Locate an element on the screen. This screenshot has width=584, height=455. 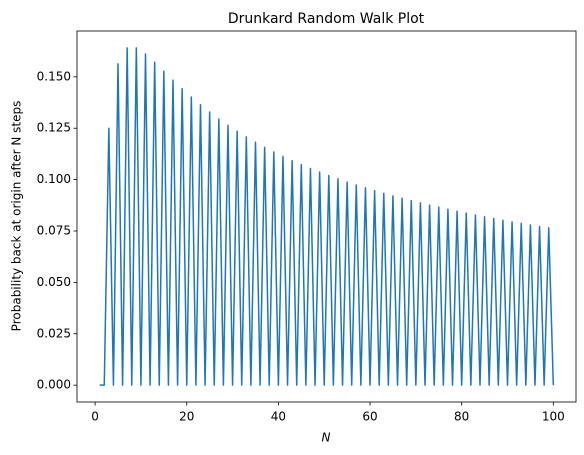
y-tick-label: 0.125 is located at coordinates (54, 128).